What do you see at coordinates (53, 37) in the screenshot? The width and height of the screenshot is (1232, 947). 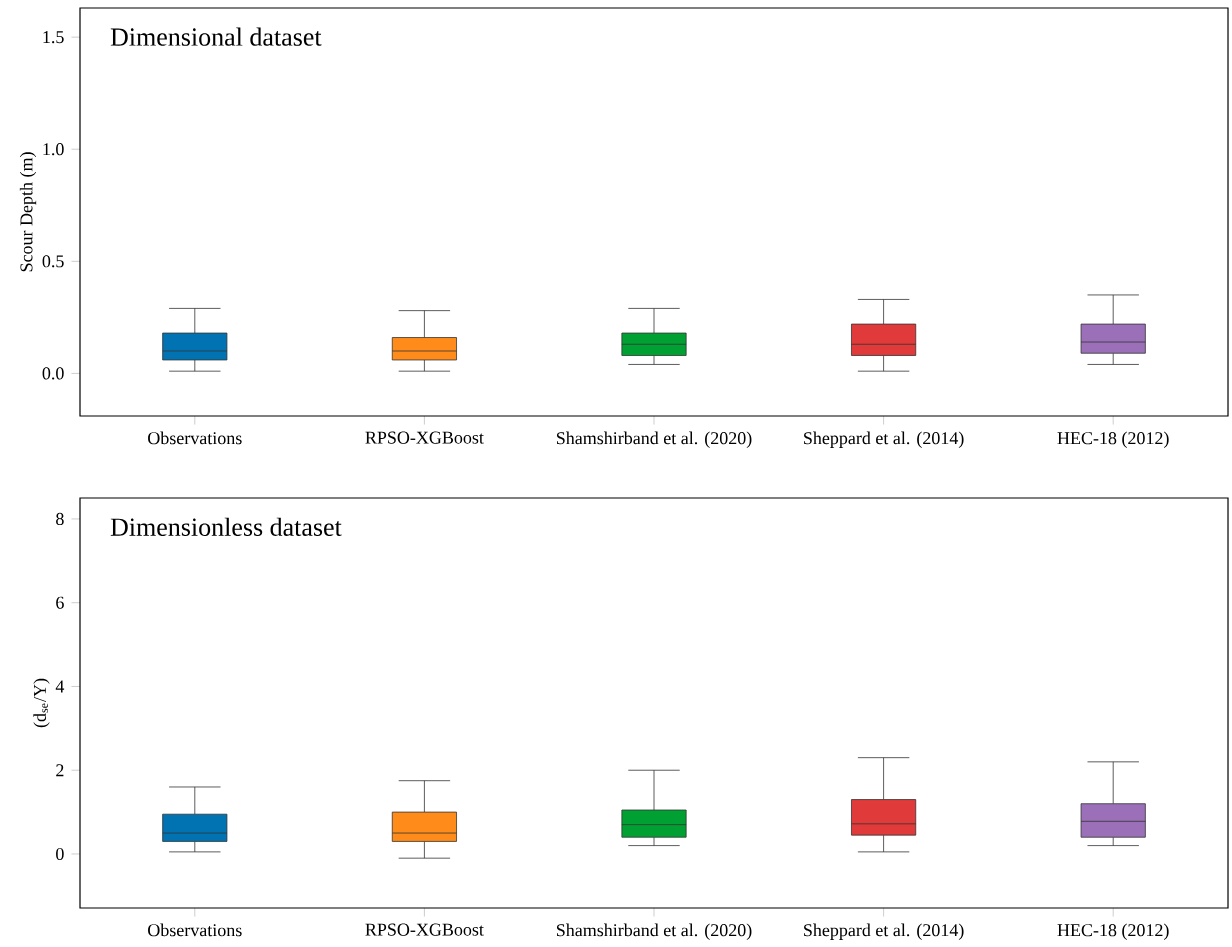 I see `y-tick-label: 1.5` at bounding box center [53, 37].